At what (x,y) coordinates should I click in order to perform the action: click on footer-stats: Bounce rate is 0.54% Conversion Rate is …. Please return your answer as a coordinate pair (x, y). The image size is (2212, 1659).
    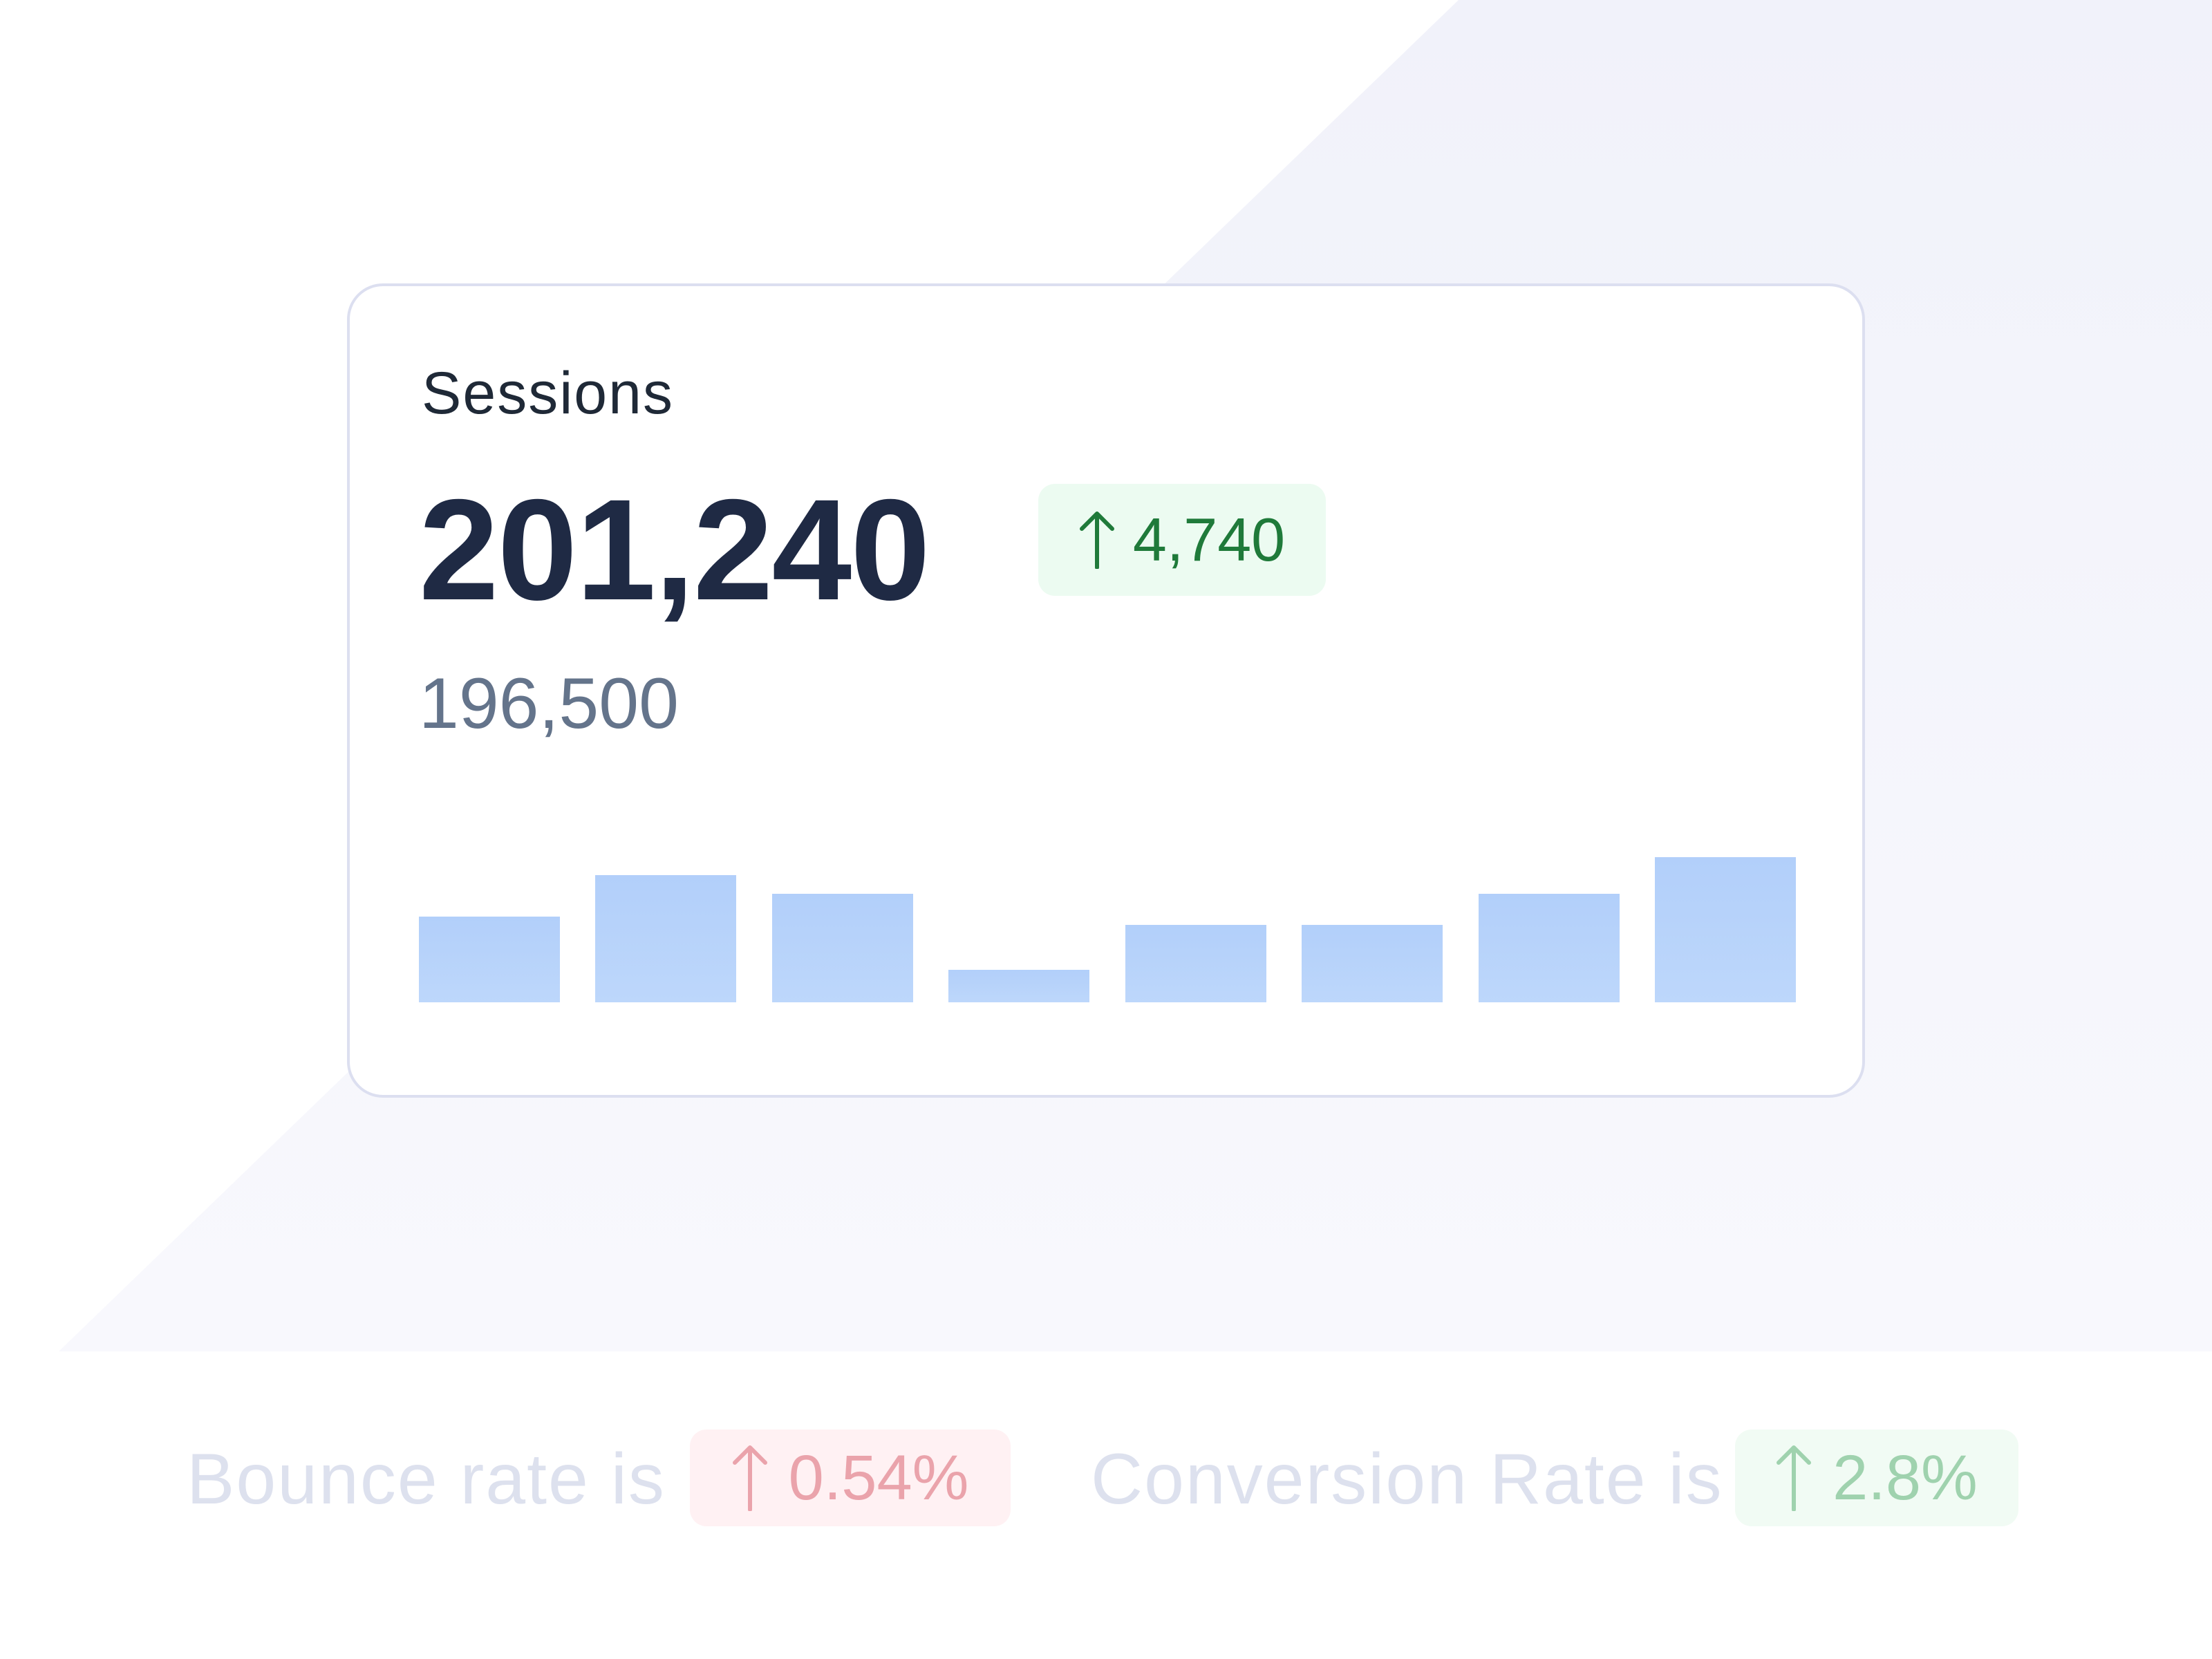
    Looking at the image, I should click on (1106, 1485).